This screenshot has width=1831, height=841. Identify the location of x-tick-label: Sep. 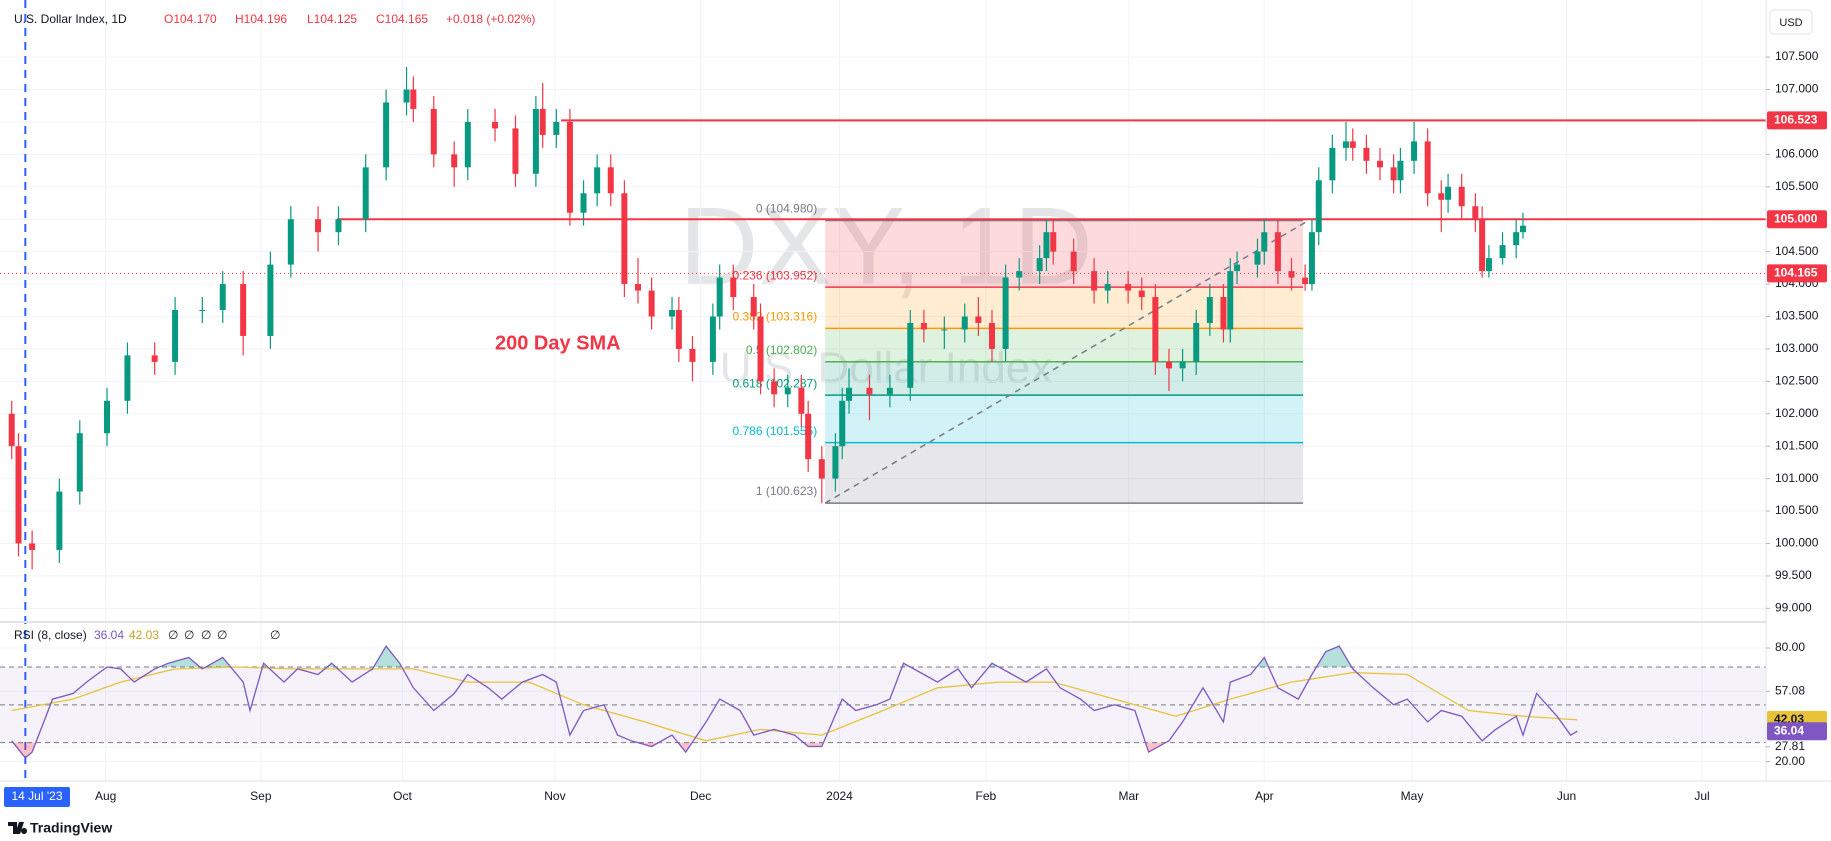
(261, 796).